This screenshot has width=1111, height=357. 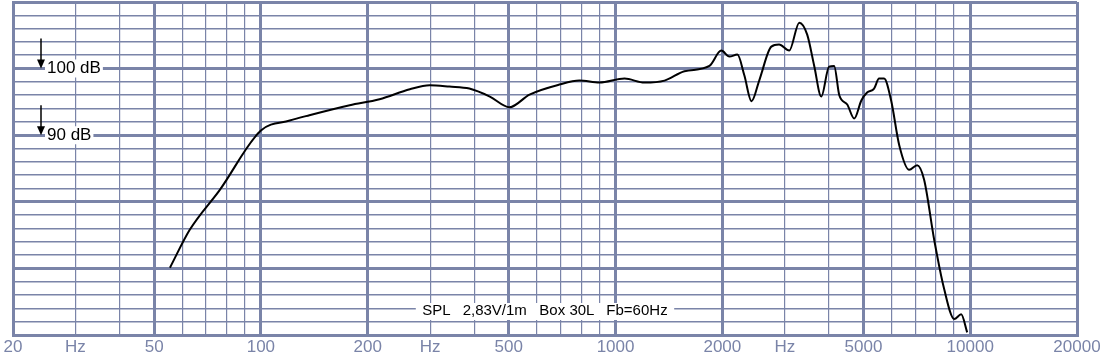 What do you see at coordinates (863, 346) in the screenshot?
I see `x-tick-label: 5000` at bounding box center [863, 346].